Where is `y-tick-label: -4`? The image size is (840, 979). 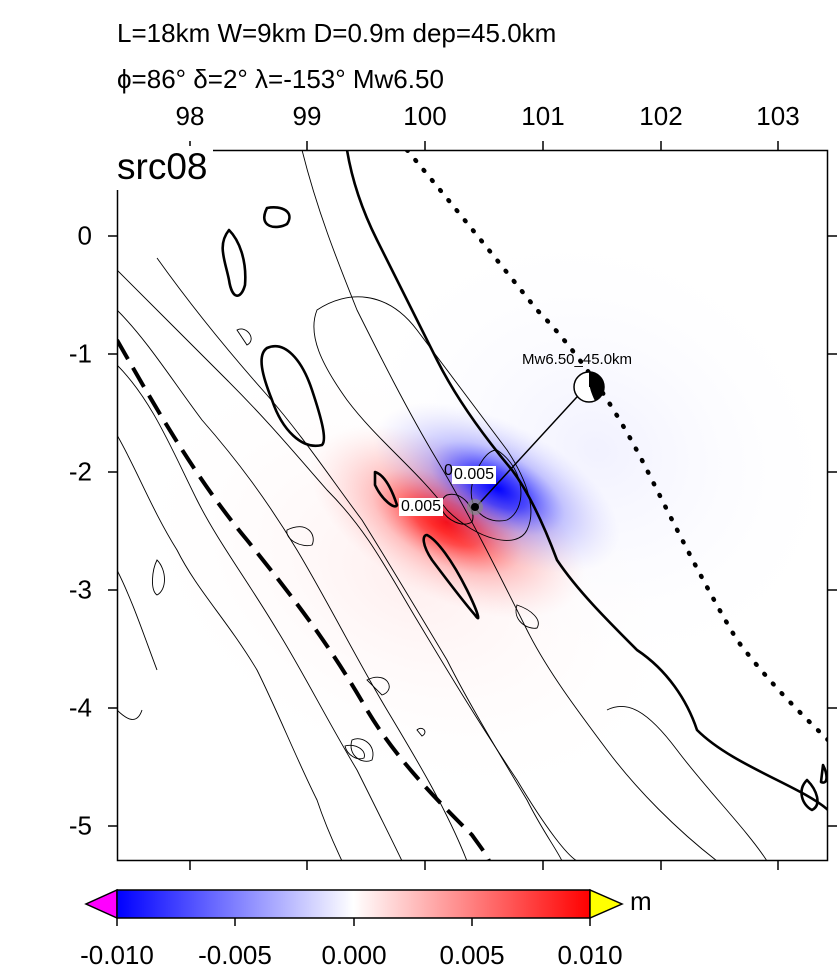
y-tick-label: -4 is located at coordinates (80, 707).